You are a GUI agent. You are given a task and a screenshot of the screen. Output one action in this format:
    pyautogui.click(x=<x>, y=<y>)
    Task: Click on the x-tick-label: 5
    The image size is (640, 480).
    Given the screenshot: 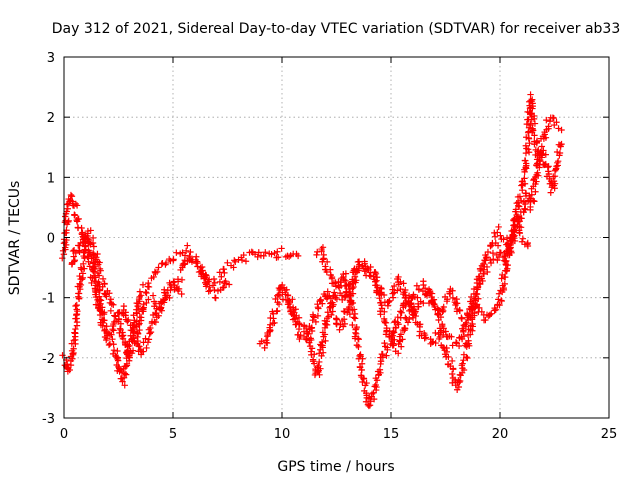 What is the action you would take?
    pyautogui.click(x=173, y=434)
    